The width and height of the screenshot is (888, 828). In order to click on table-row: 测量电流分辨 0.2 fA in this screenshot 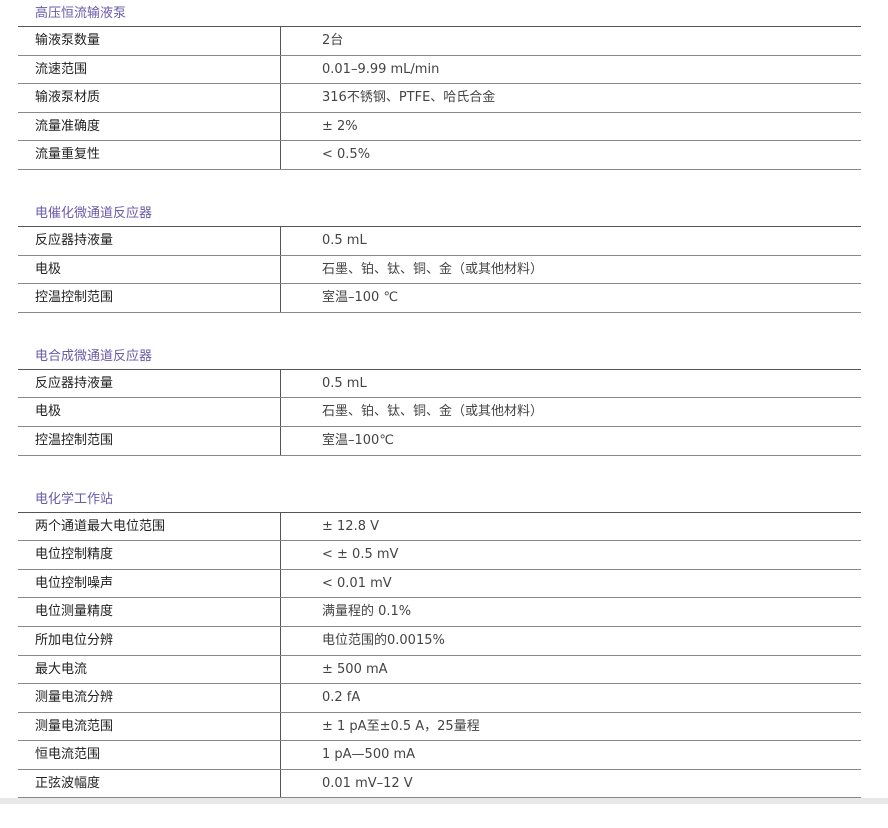, I will do `click(439, 698)`.